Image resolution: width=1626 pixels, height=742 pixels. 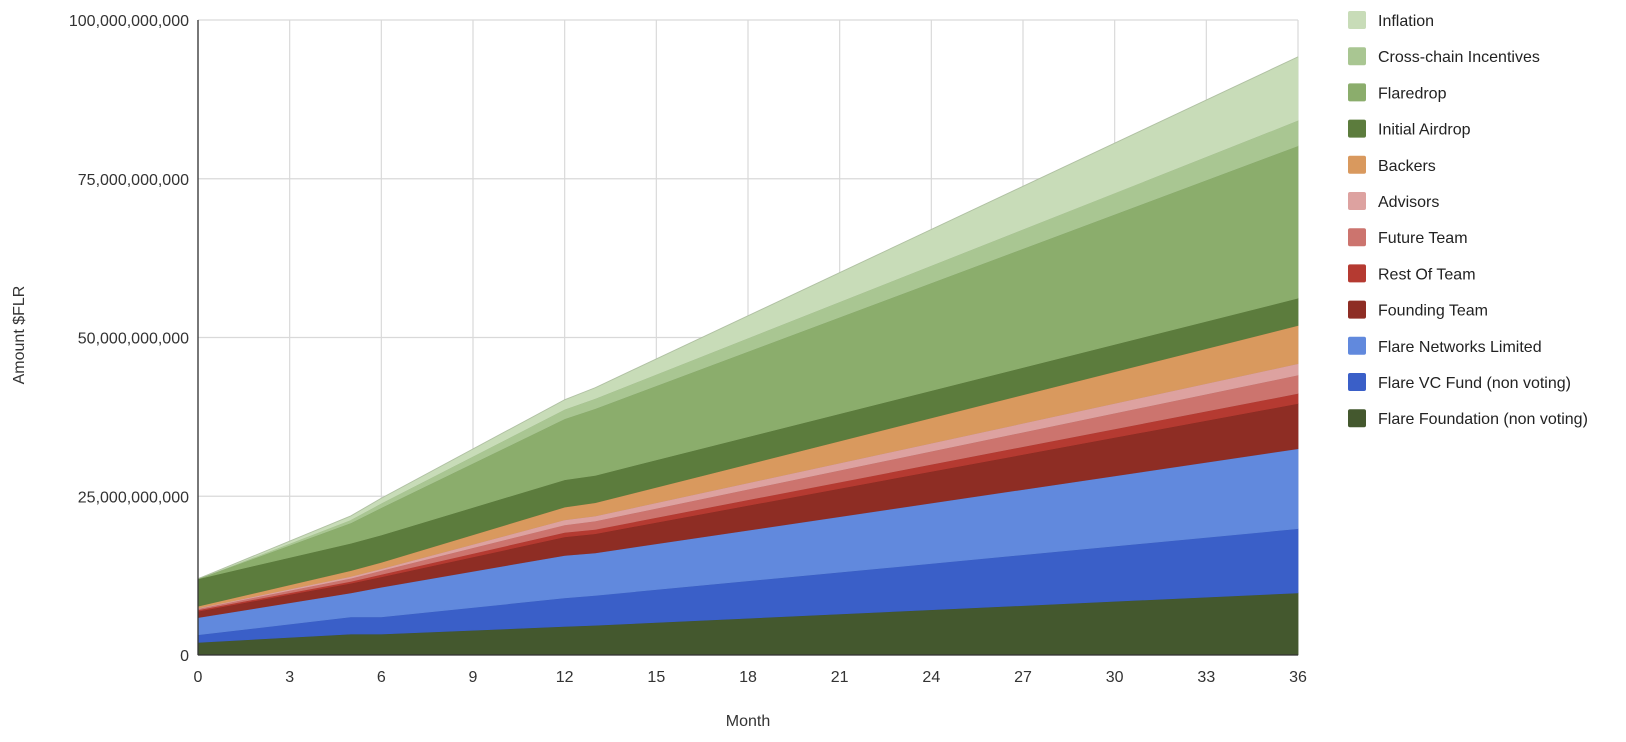 I want to click on legend-label: Rest Of Team, so click(x=1427, y=274).